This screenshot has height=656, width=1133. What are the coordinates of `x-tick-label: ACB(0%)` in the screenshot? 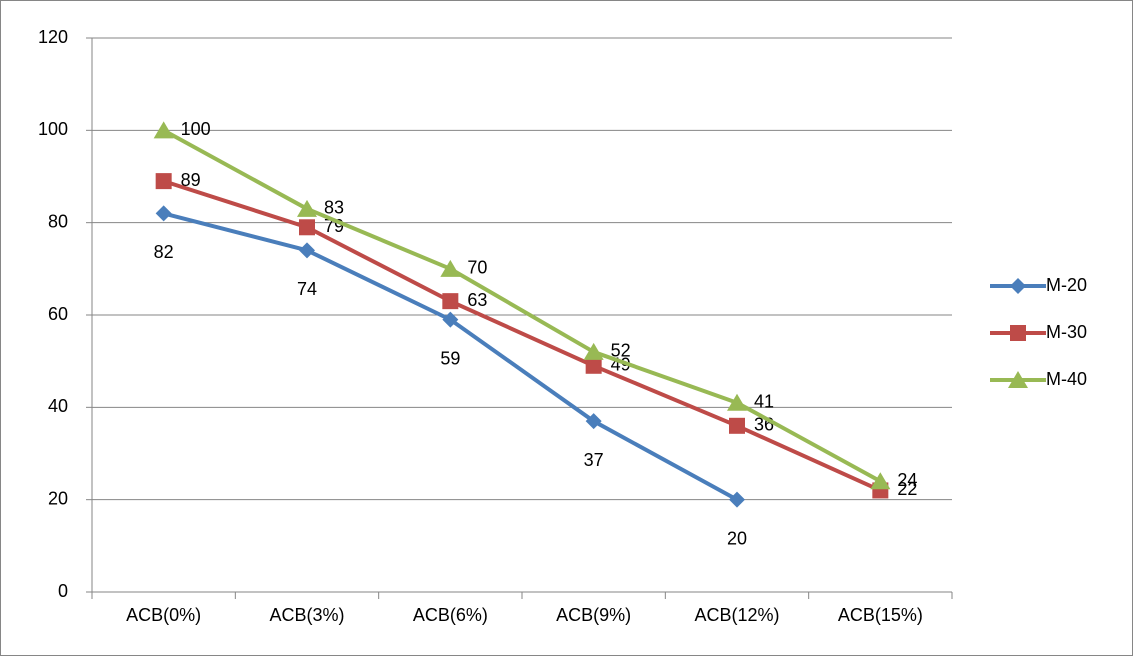 It's located at (163, 615).